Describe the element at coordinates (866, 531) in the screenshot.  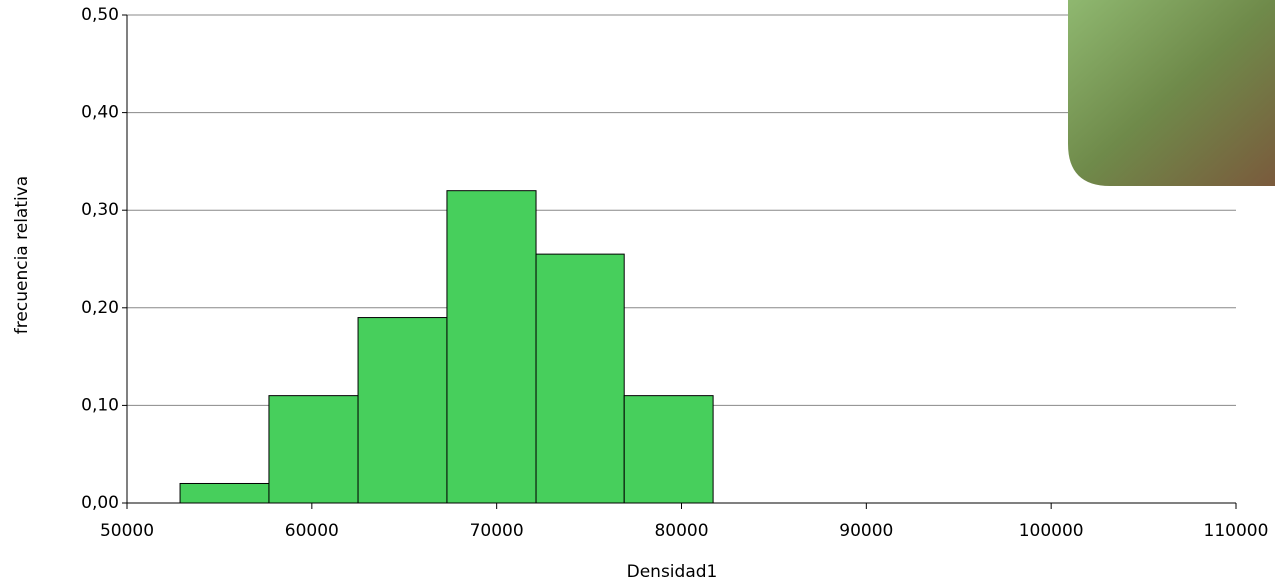
I see `x-tick-label: 90000` at that location.